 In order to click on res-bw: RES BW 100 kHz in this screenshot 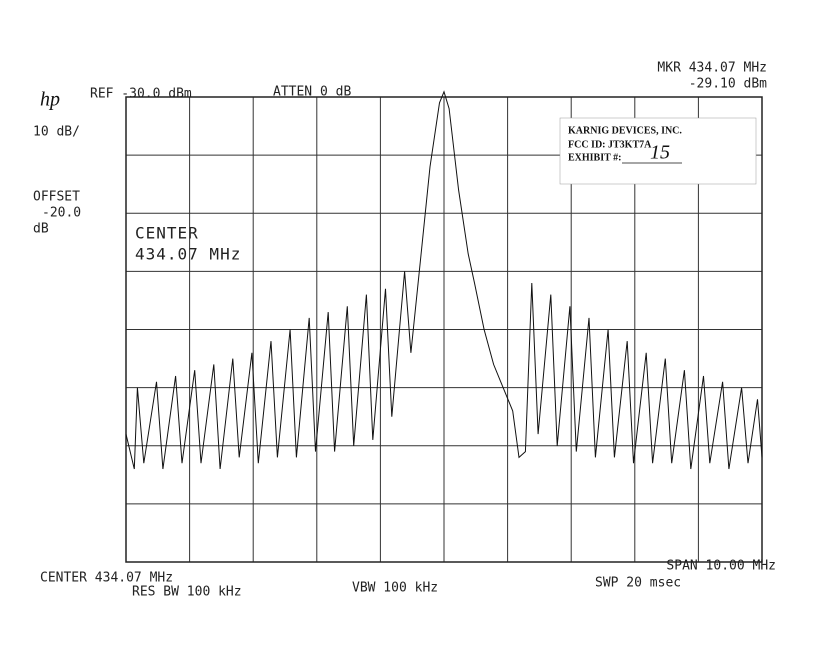, I will do `click(187, 592)`.